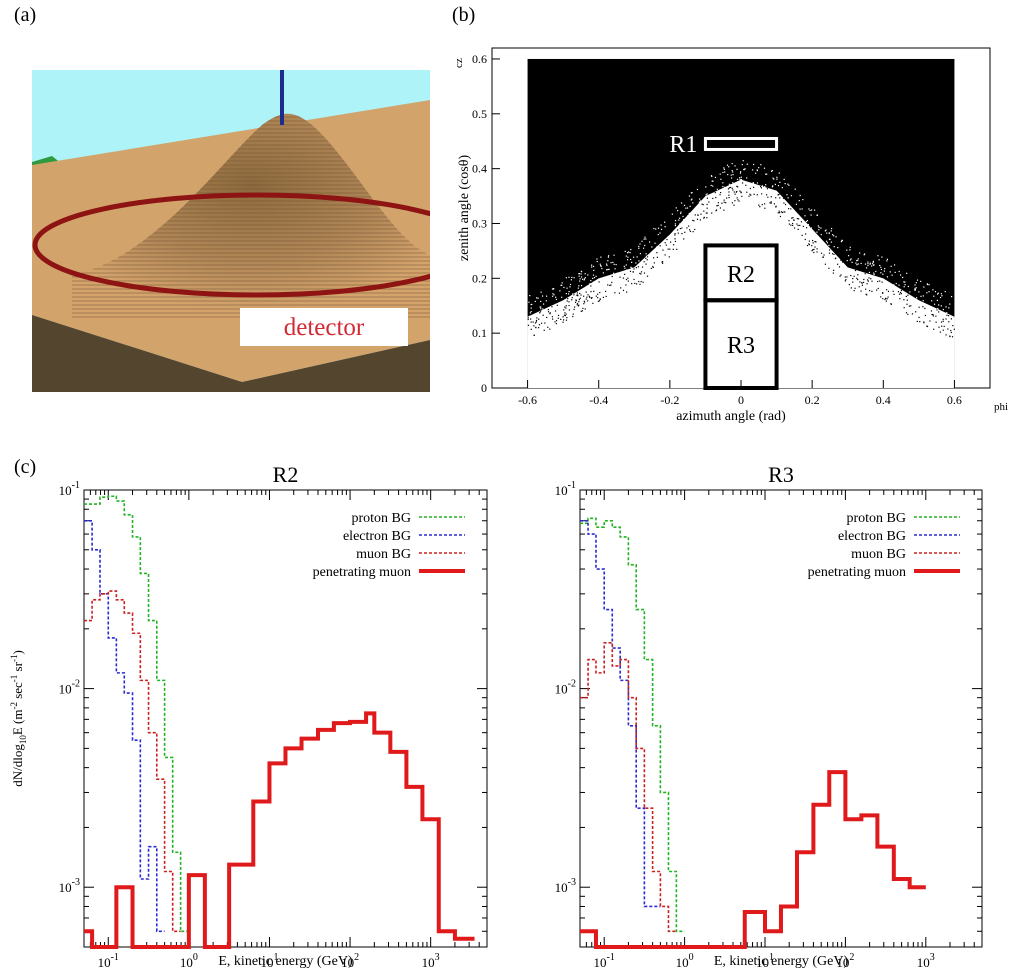  What do you see at coordinates (431, 961) in the screenshot?
I see `x-tick-label: 10³` at bounding box center [431, 961].